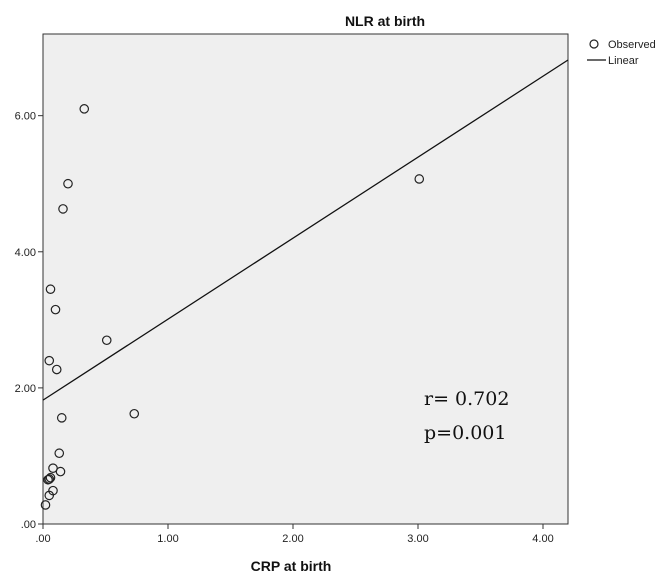 Image resolution: width=665 pixels, height=576 pixels. Describe the element at coordinates (385, 21) in the screenshot. I see `chart-title: NLR at birth` at that location.